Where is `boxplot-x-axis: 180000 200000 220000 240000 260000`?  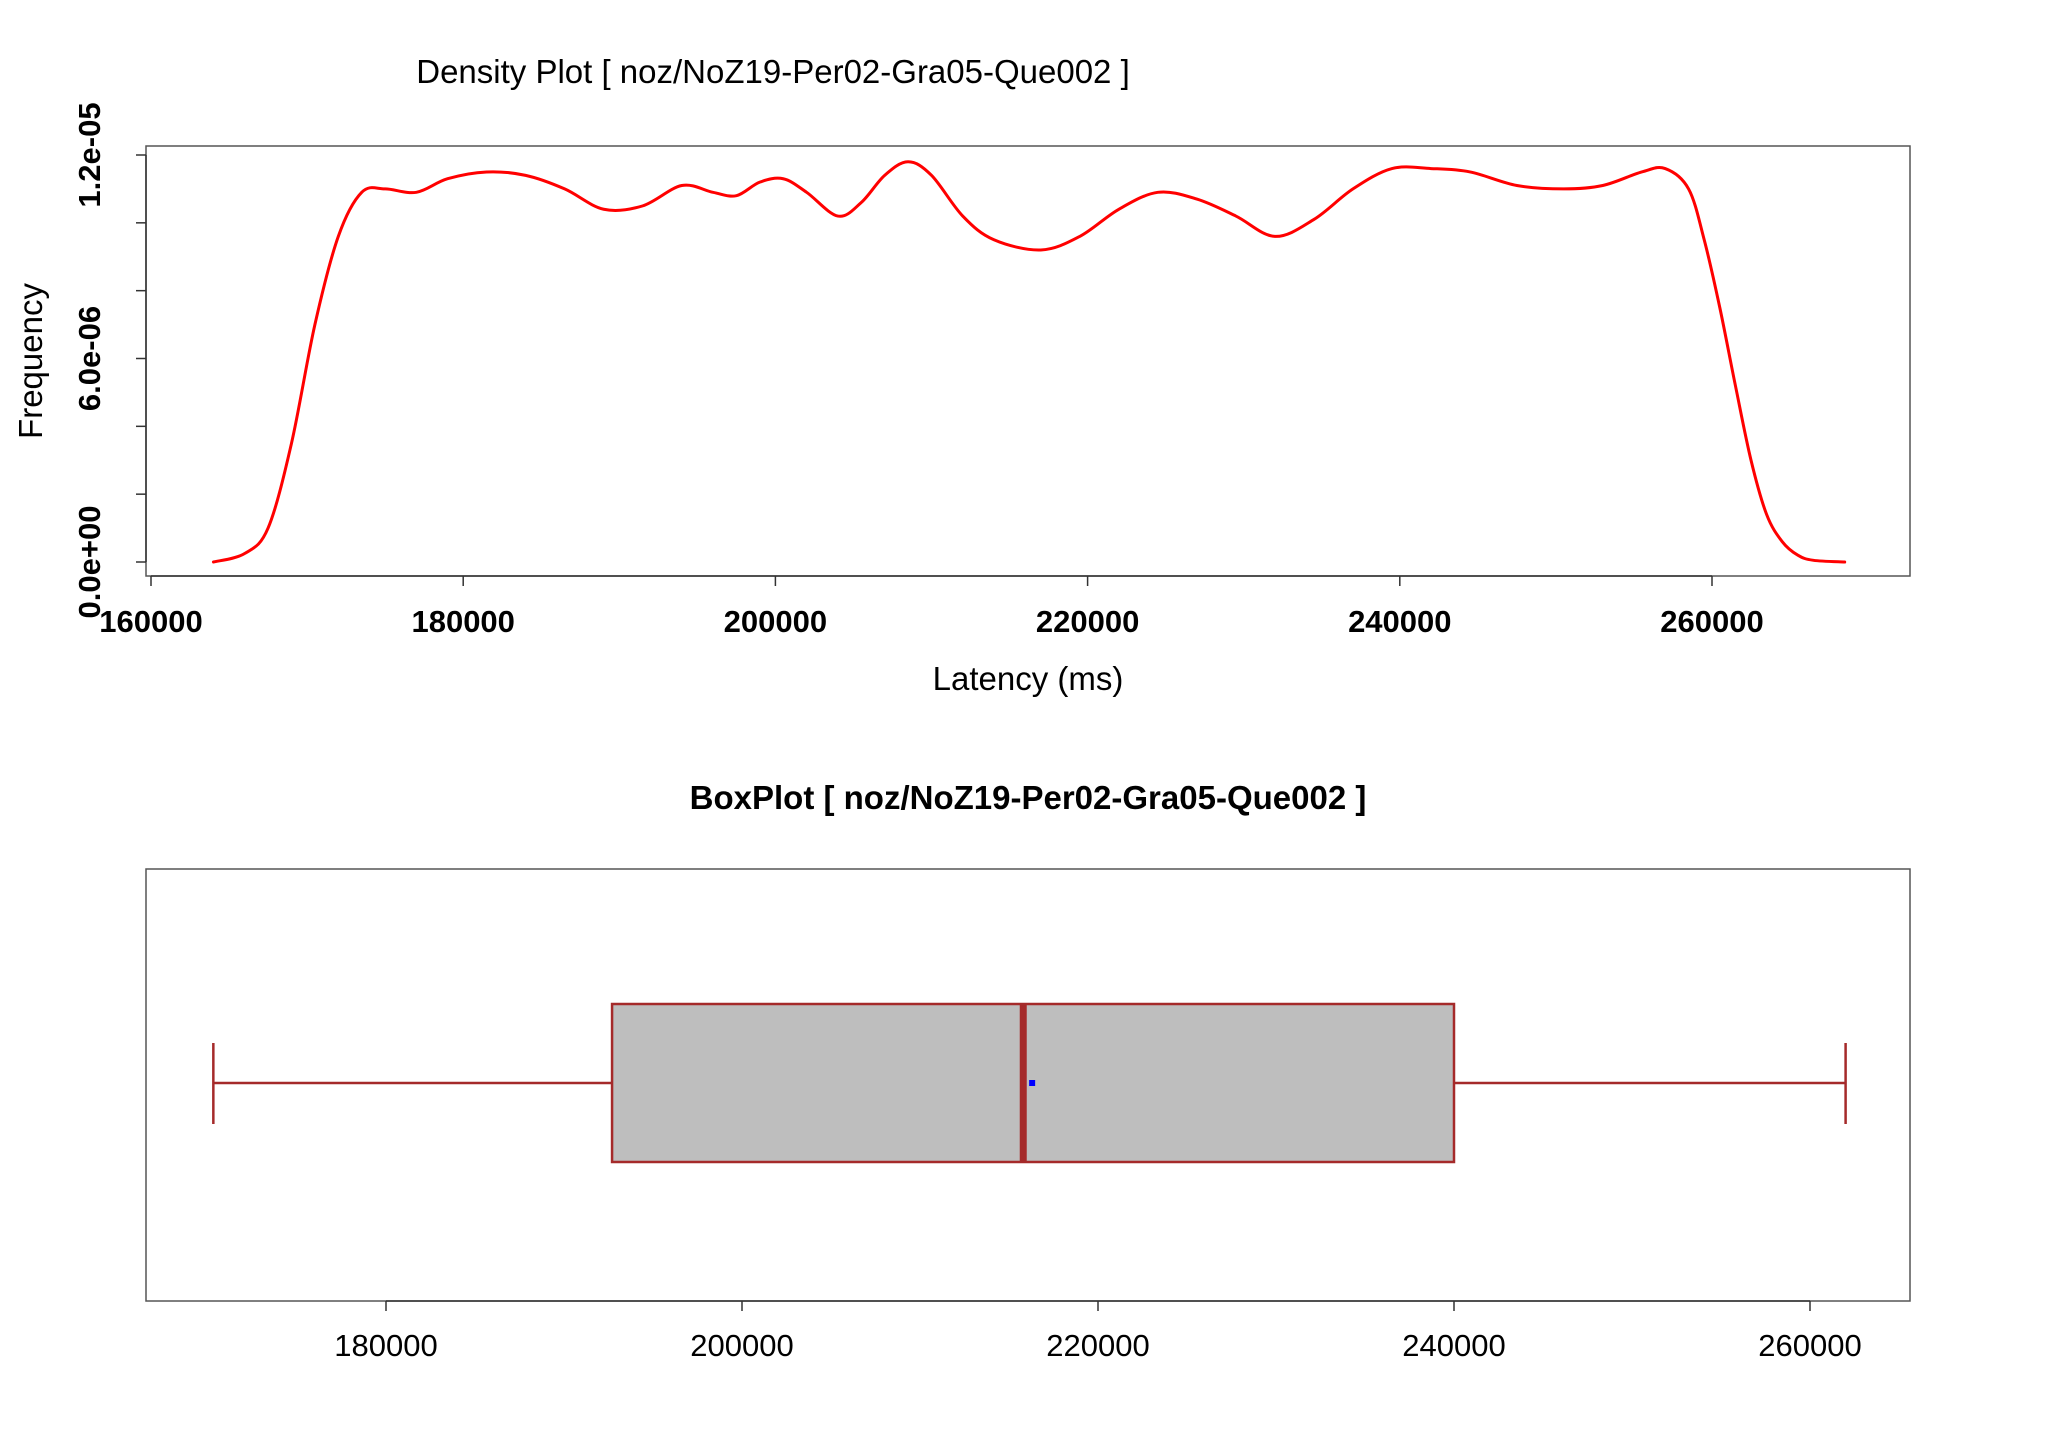 boxplot-x-axis: 180000 200000 220000 240000 260000 is located at coordinates (1098, 1331).